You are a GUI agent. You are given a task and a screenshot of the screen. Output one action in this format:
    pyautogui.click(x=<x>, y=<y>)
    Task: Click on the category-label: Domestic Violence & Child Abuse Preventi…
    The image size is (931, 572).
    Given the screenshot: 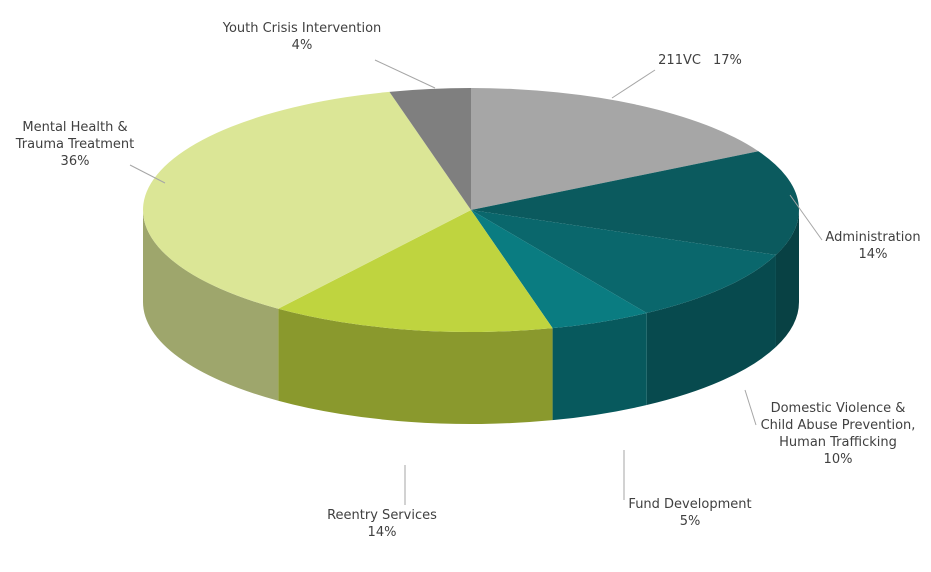 What is the action you would take?
    pyautogui.click(x=838, y=425)
    